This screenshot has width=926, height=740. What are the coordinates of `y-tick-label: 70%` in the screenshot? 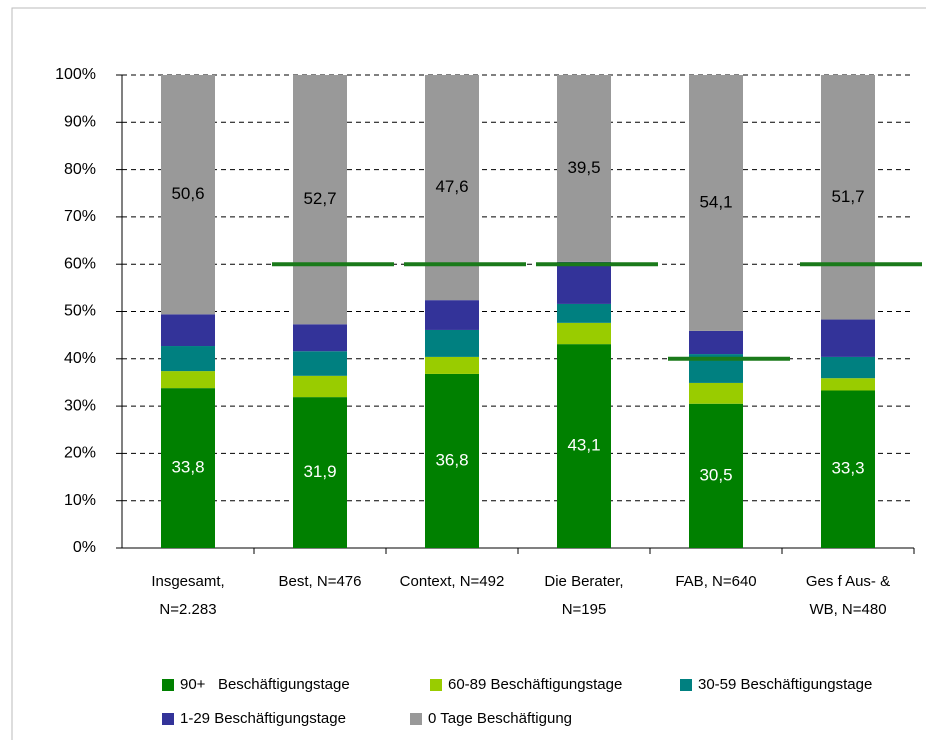 It's located at (80, 216).